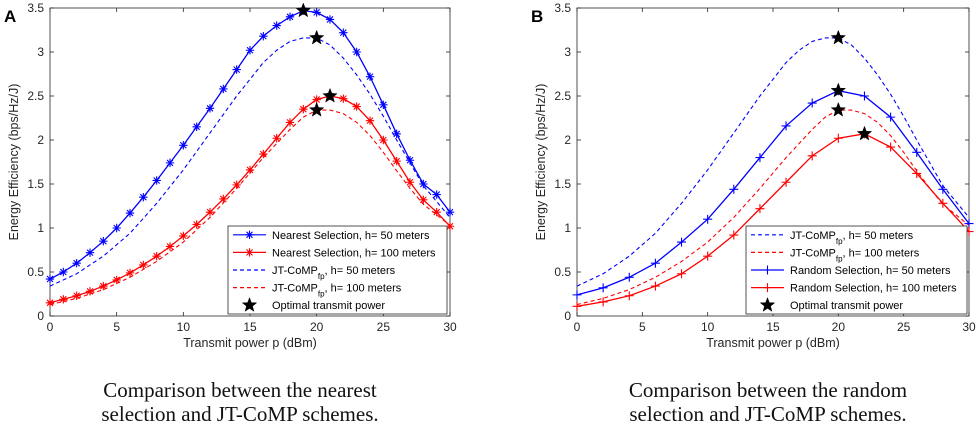 The width and height of the screenshot is (976, 433). I want to click on panel-a-caption-line-2: selection and JT-CoMP schemes., so click(240, 414).